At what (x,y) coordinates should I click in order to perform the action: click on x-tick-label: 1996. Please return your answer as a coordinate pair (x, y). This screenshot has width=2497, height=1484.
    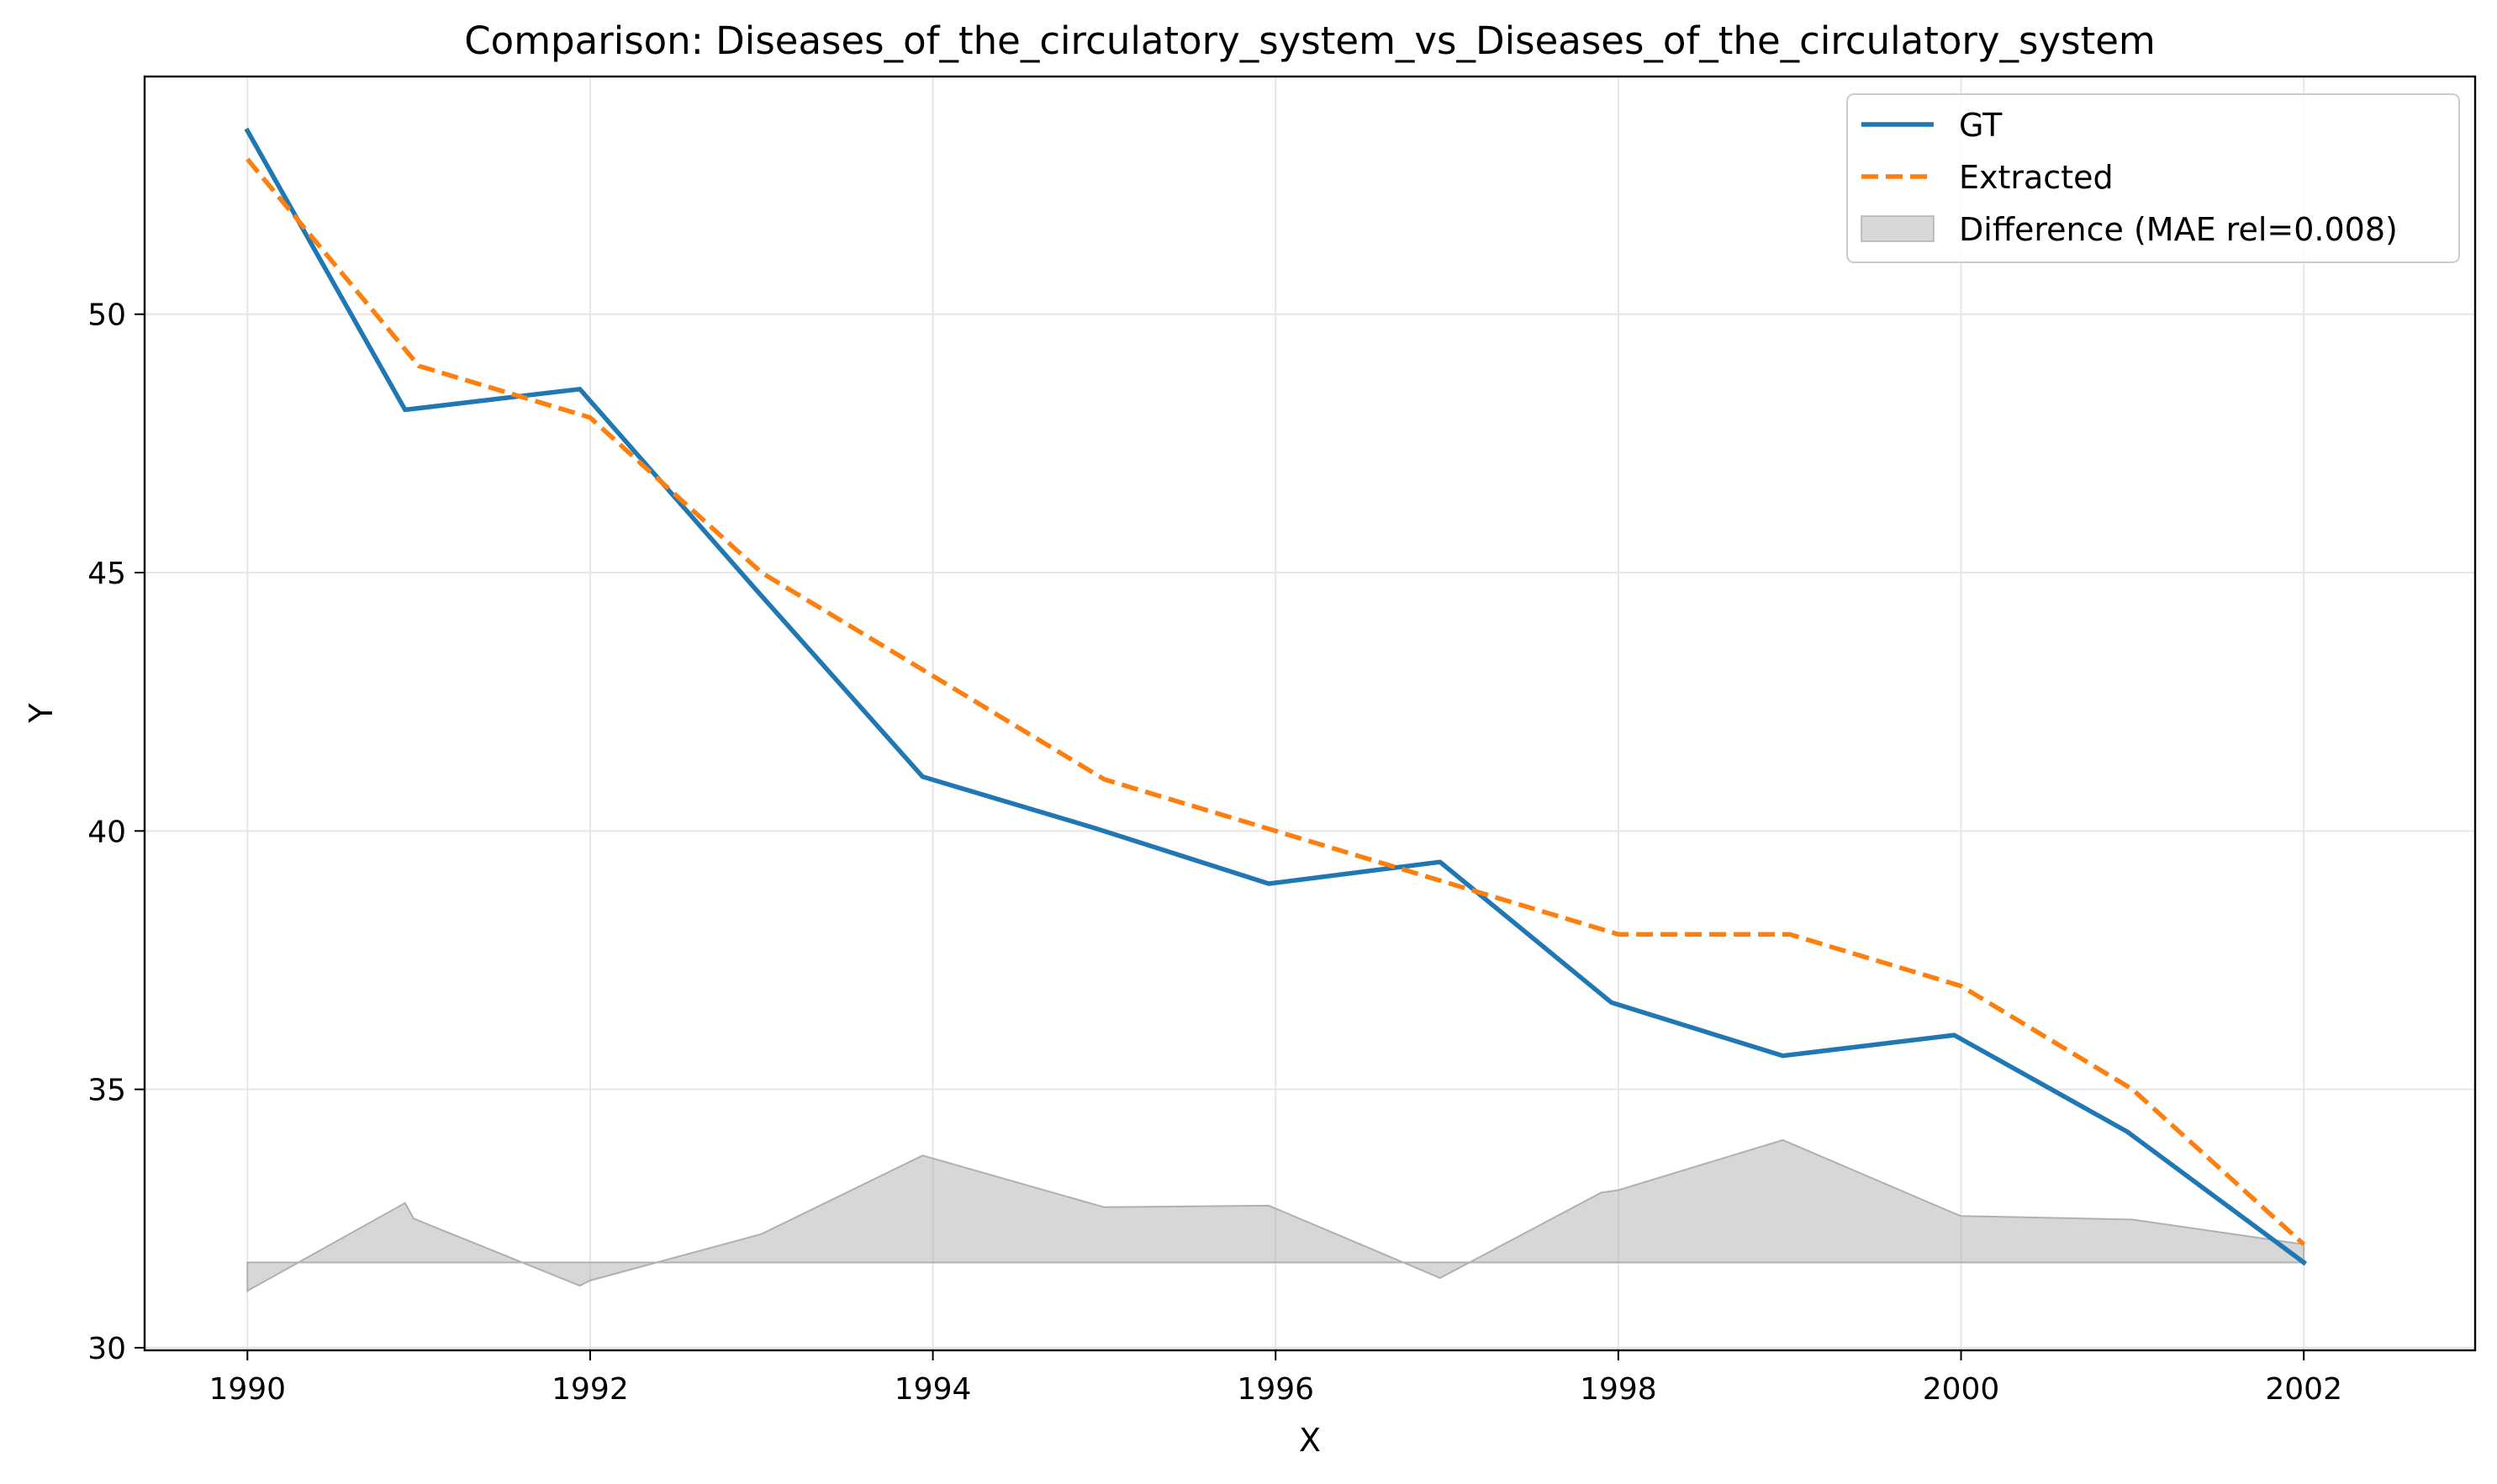
    Looking at the image, I should click on (1275, 1389).